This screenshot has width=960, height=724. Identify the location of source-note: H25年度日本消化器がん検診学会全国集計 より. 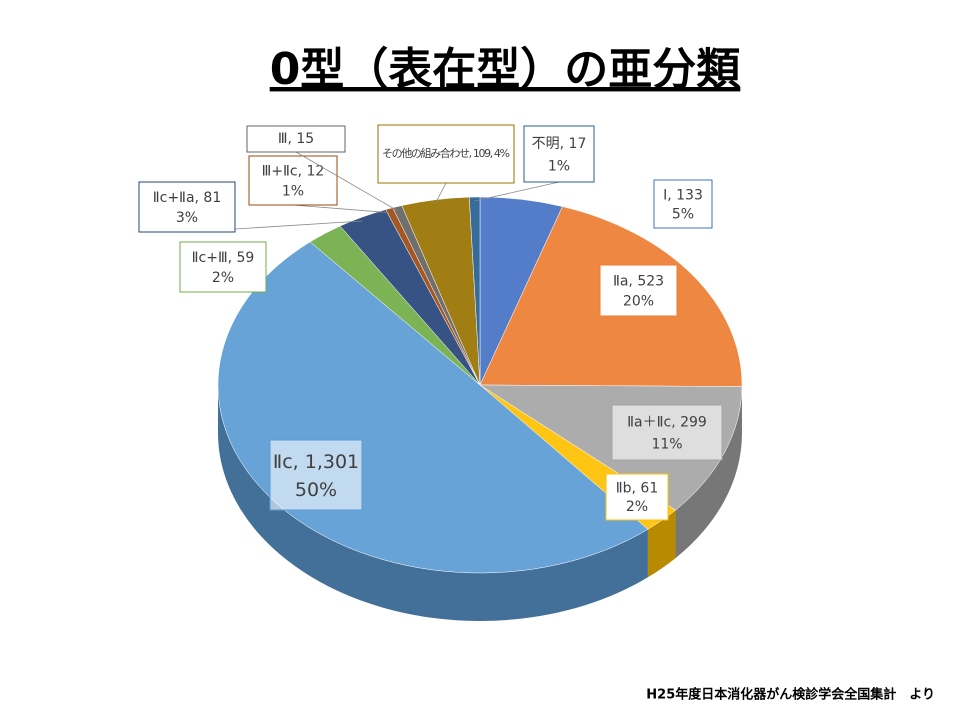
(790, 695).